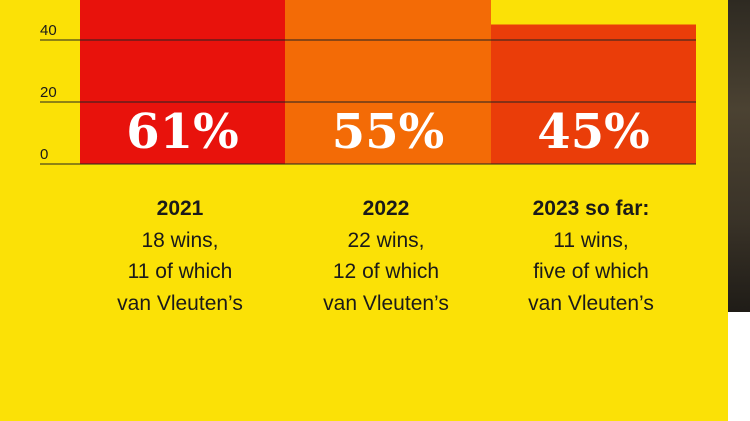 The width and height of the screenshot is (750, 421). Describe the element at coordinates (180, 240) in the screenshot. I see `caption-wins: 18 wins,` at that location.